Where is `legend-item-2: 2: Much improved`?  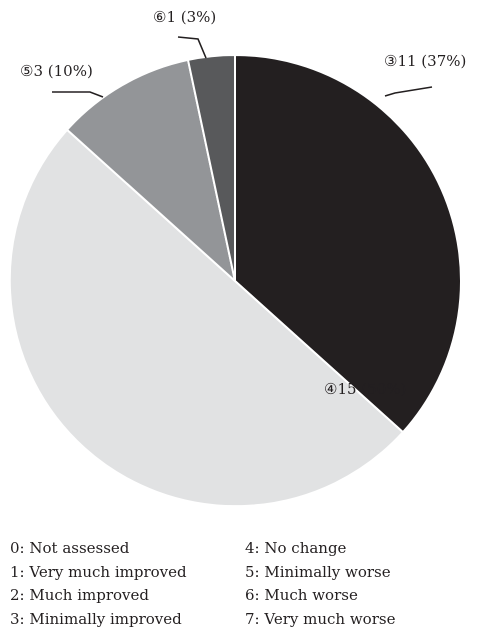
legend-item-2: 2: Much improved is located at coordinates (79, 595).